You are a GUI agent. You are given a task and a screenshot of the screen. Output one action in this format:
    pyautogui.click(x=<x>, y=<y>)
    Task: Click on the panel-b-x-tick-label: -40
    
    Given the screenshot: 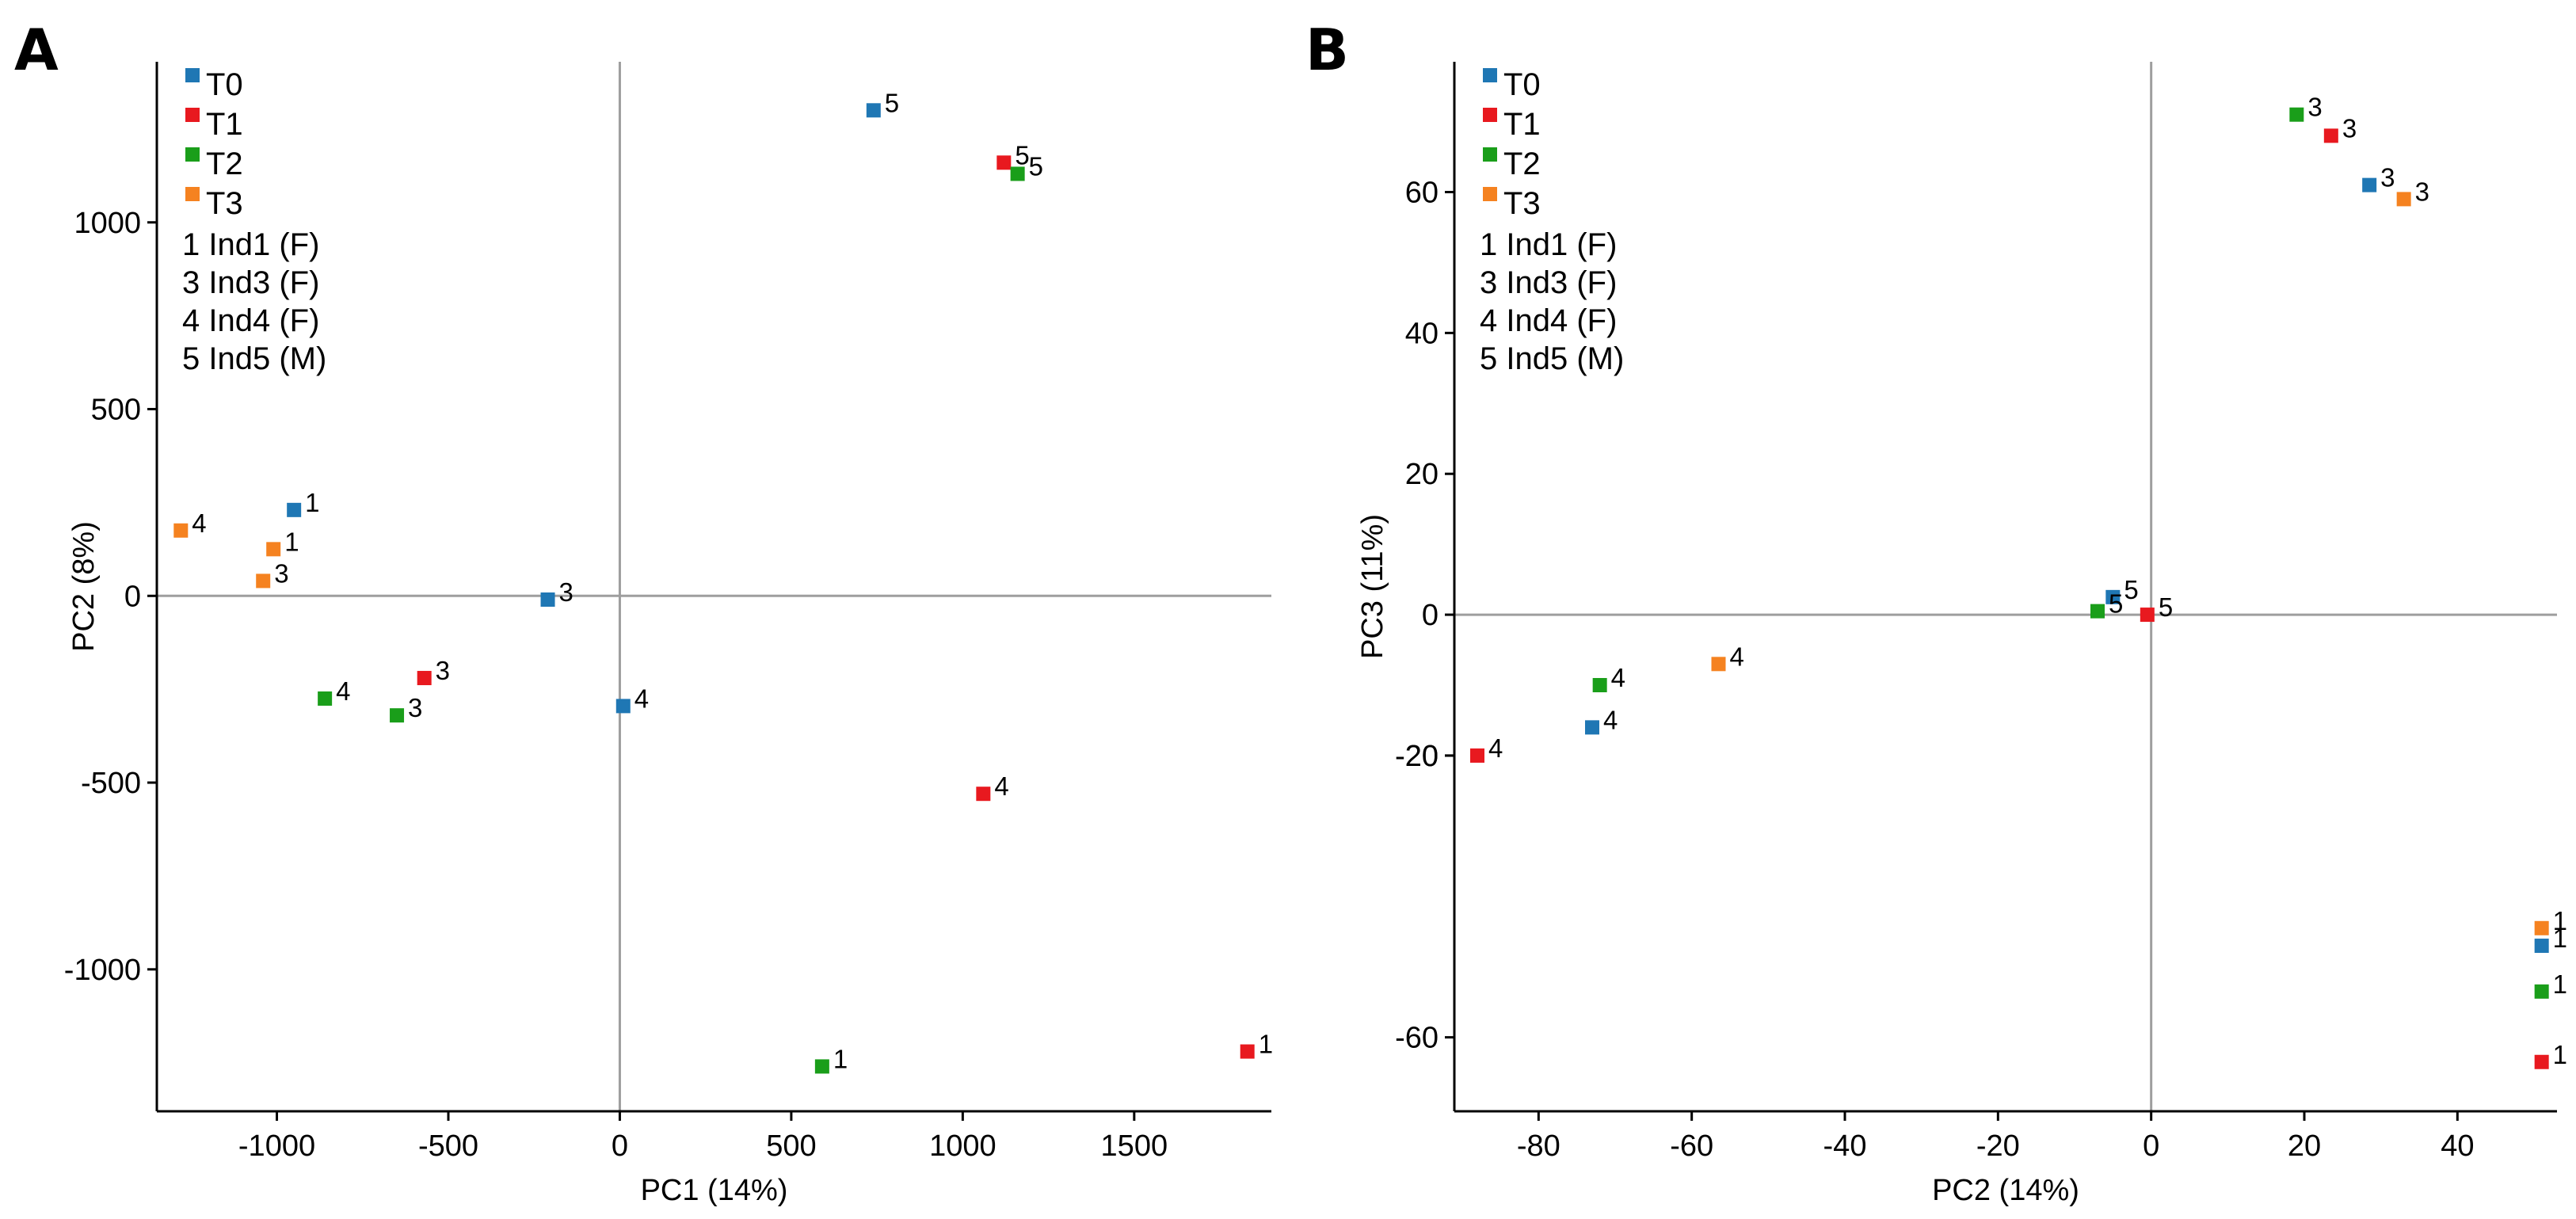 What is the action you would take?
    pyautogui.click(x=1845, y=1146)
    